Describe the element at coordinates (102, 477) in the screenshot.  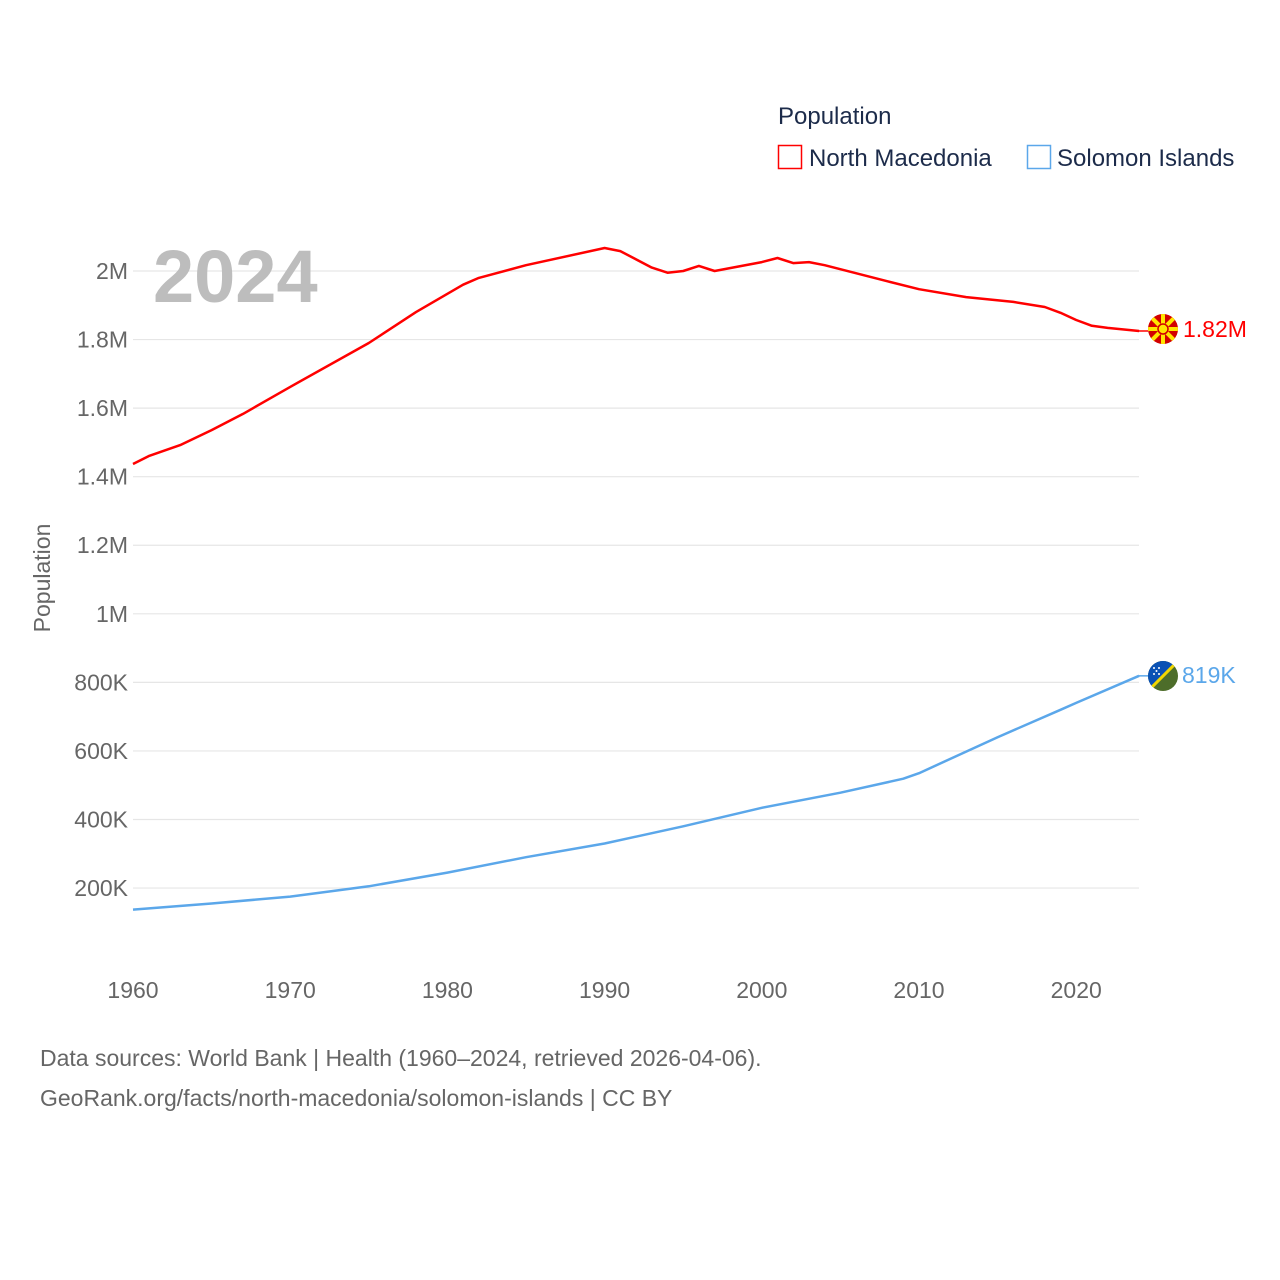
I see `y-tick-label: 1.4M` at that location.